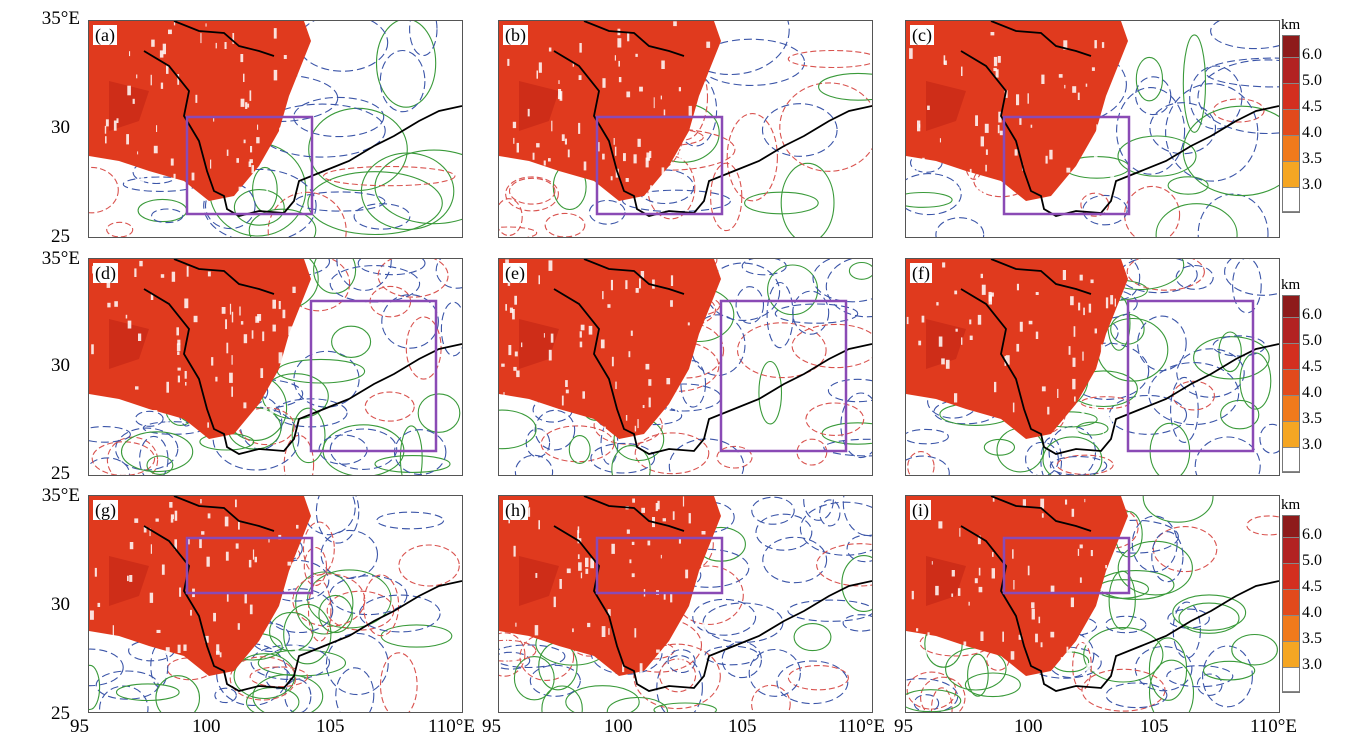 The width and height of the screenshot is (1352, 748). What do you see at coordinates (60, 473) in the screenshot?
I see `y-tick-25: 25` at bounding box center [60, 473].